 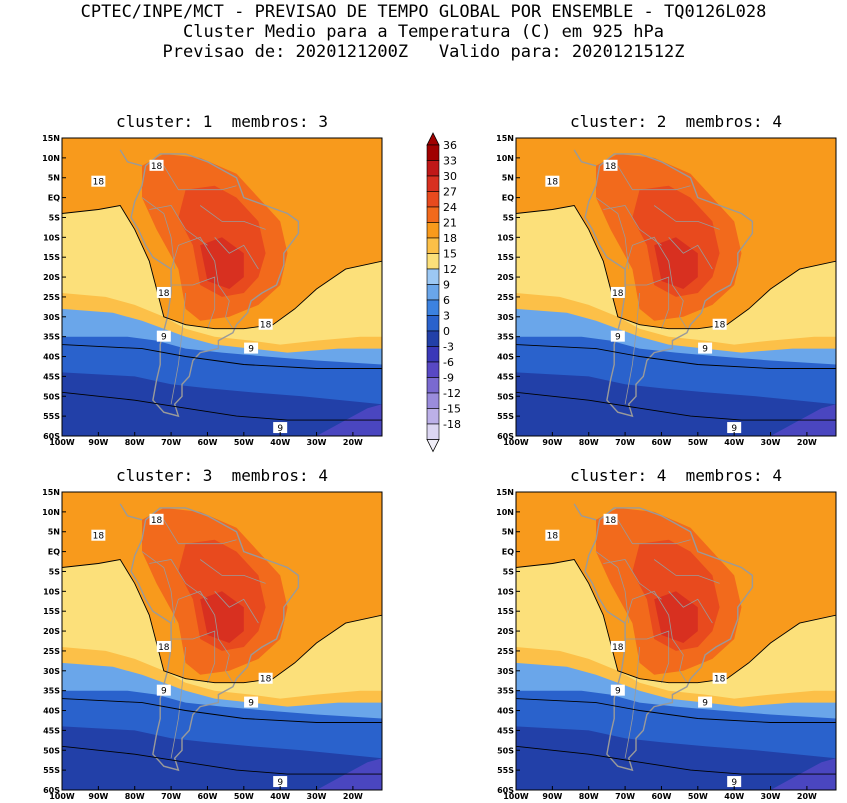 I want to click on panel-2-title: cluster: 2 membros: 4, so click(x=676, y=121).